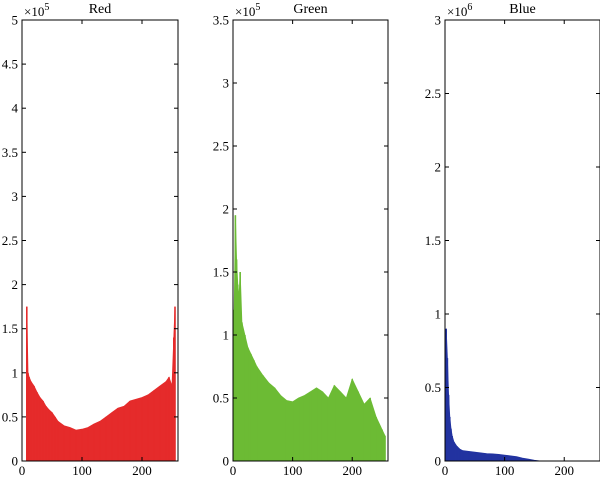  I want to click on chart-title: Red, so click(100, 9).